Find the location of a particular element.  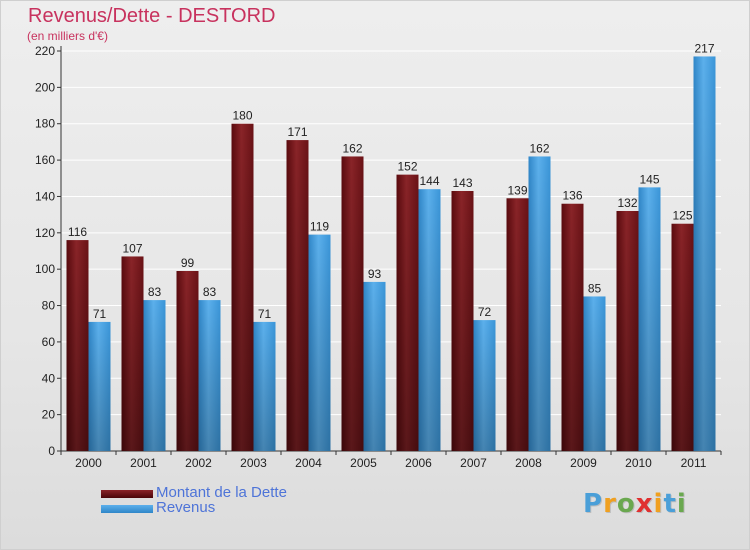

data-label-dette: 132 is located at coordinates (627, 203).